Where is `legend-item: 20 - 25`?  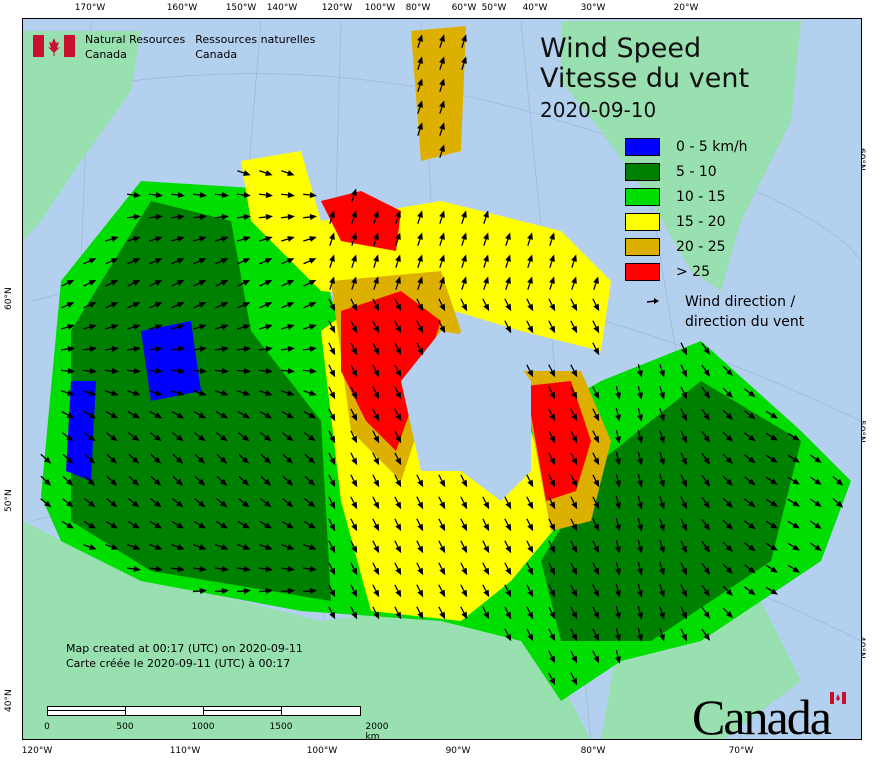 legend-item: 20 - 25 is located at coordinates (686, 246).